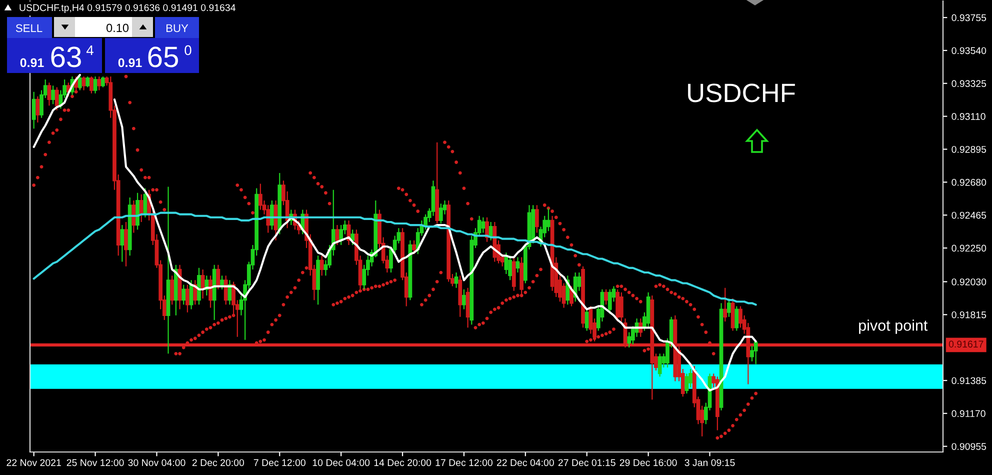 Image resolution: width=992 pixels, height=475 pixels. What do you see at coordinates (95, 462) in the screenshot?
I see `x-tick-label: 25 Nov 12:00` at bounding box center [95, 462].